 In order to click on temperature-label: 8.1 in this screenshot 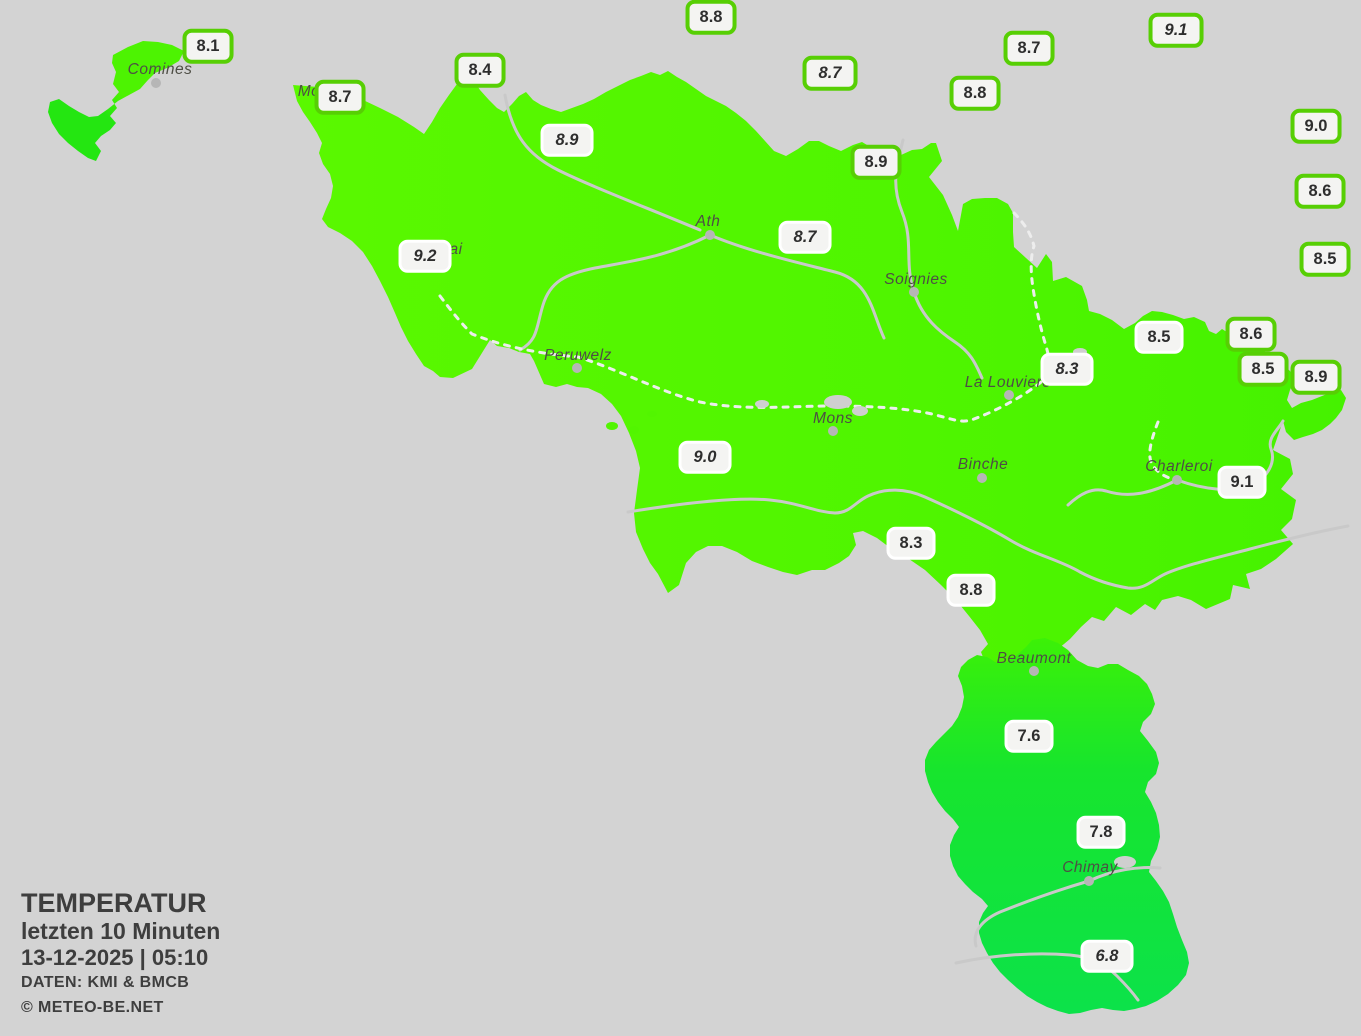, I will do `click(208, 46)`.